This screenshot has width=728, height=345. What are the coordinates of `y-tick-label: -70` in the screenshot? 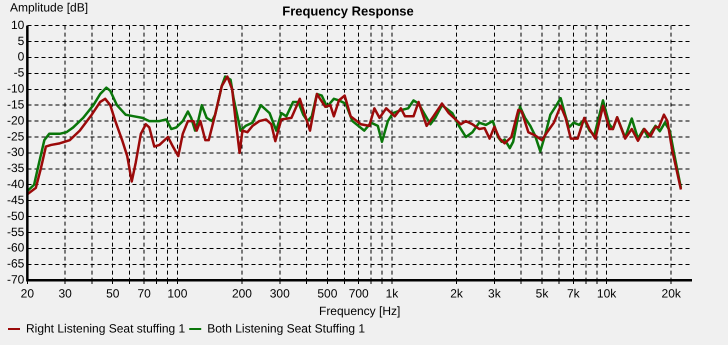 It's located at (16, 279).